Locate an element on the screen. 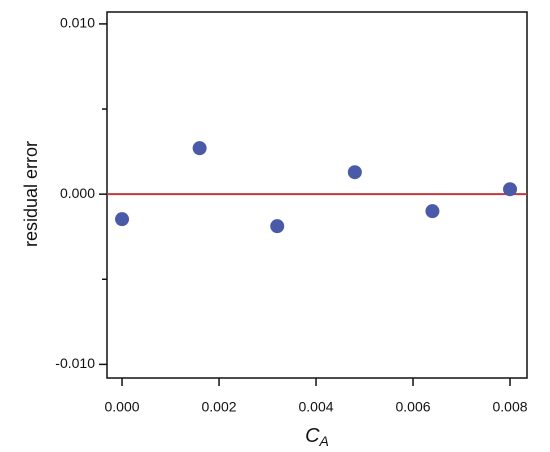  y-tick-label: 0.000 is located at coordinates (77, 193).